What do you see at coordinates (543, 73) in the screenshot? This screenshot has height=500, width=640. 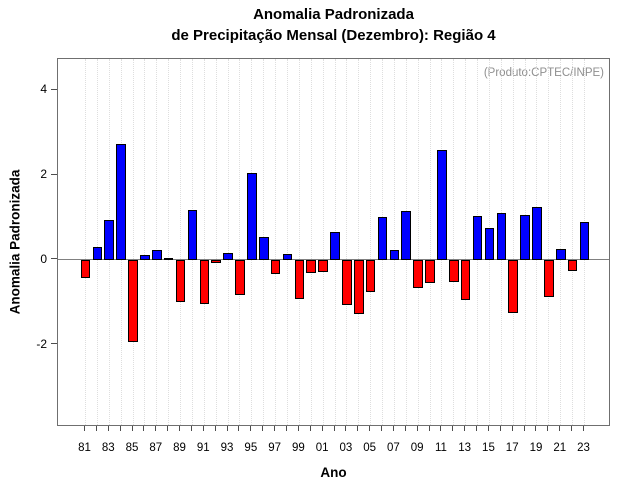 I see `source-annotation: (Produto:CPTEC/INPE)` at bounding box center [543, 73].